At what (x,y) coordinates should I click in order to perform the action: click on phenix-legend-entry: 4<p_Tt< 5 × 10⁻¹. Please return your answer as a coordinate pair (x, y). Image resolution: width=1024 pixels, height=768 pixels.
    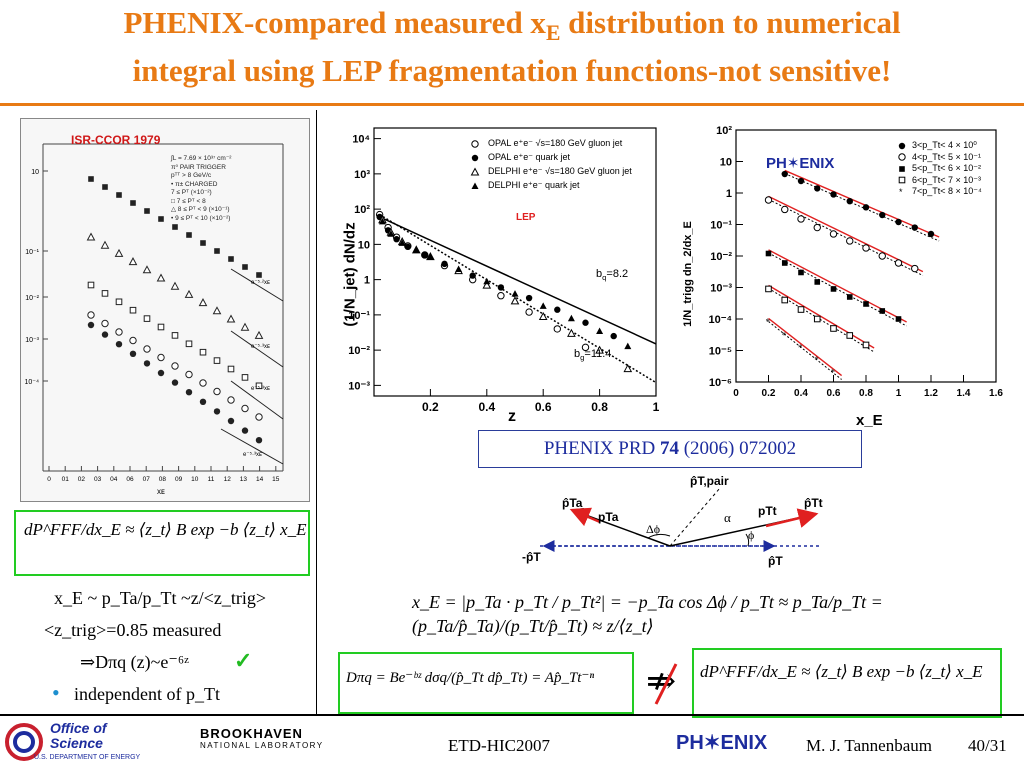
    Looking at the image, I should click on (939, 158).